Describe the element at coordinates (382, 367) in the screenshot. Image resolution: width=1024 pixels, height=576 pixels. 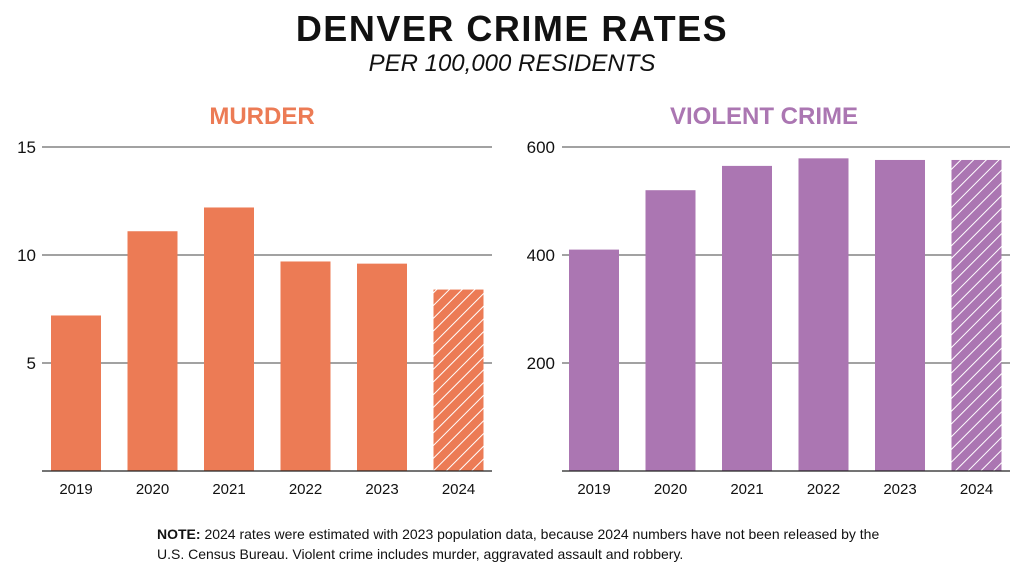
I see `murder-bar-2023` at that location.